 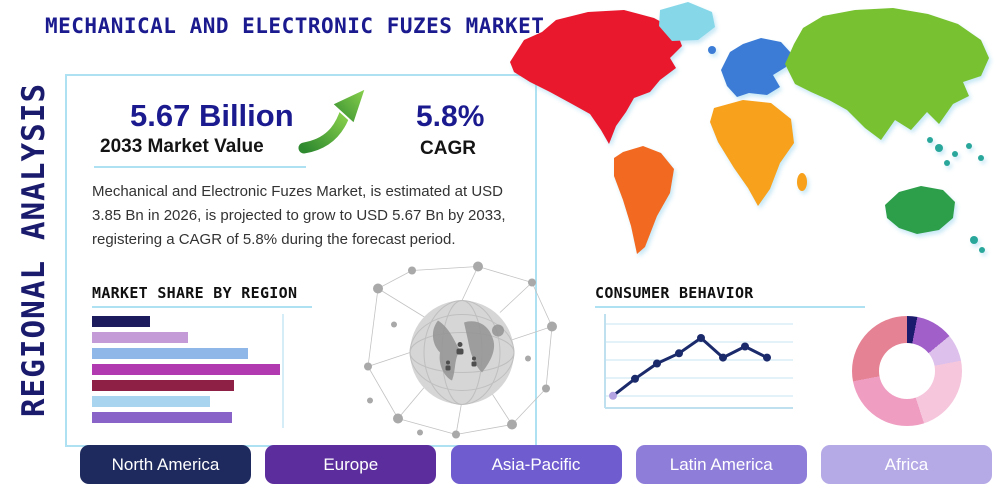 I want to click on consumer-behavior-plot, so click(x=698, y=361).